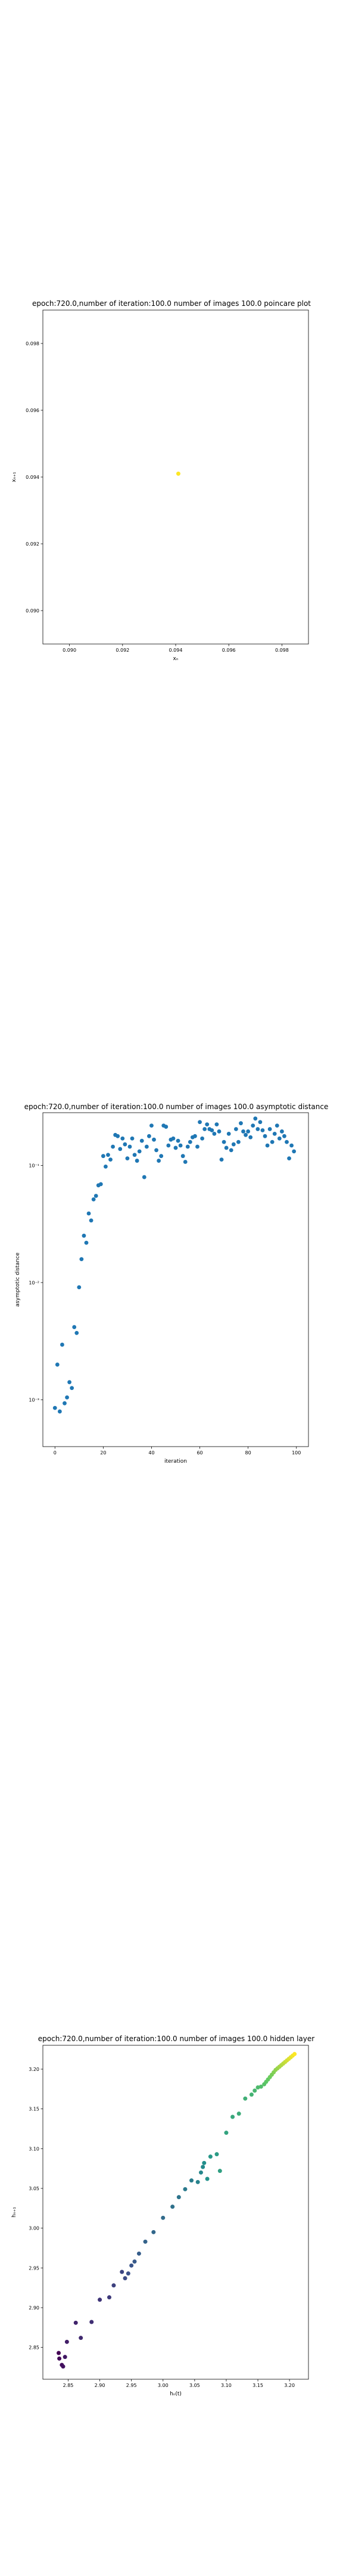 The image size is (343, 2576). What do you see at coordinates (248, 1453) in the screenshot?
I see `x-tick-label: 80` at bounding box center [248, 1453].